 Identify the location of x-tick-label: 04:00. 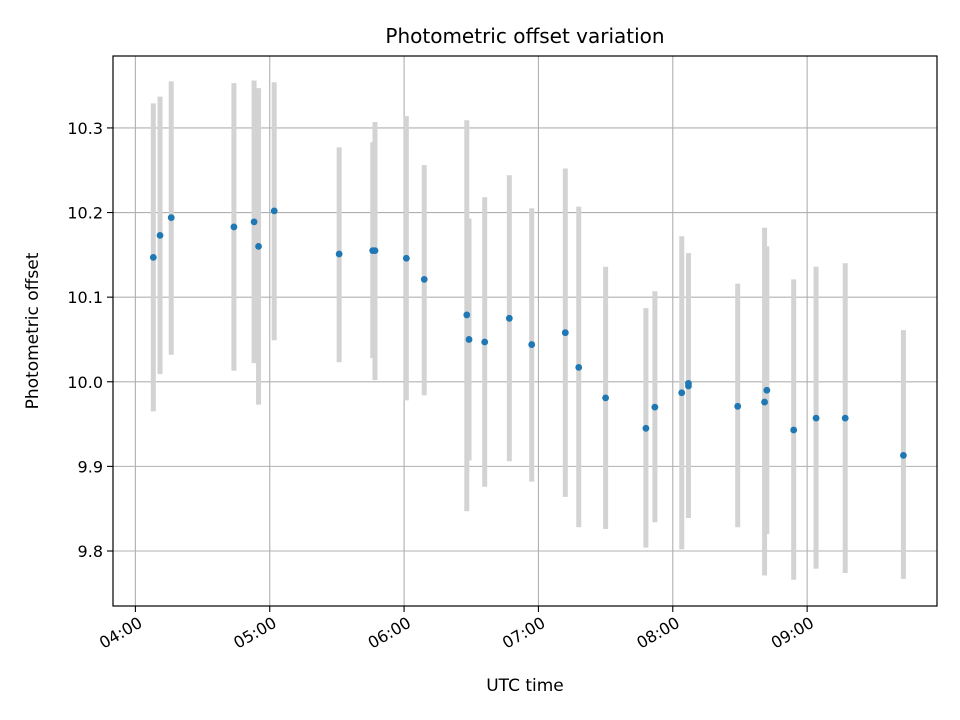
(120, 633).